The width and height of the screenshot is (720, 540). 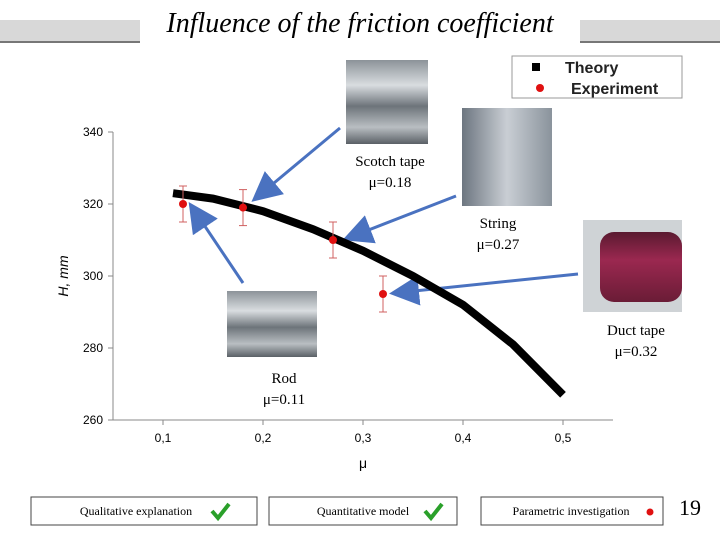 What do you see at coordinates (650, 512) in the screenshot?
I see `status-dot` at bounding box center [650, 512].